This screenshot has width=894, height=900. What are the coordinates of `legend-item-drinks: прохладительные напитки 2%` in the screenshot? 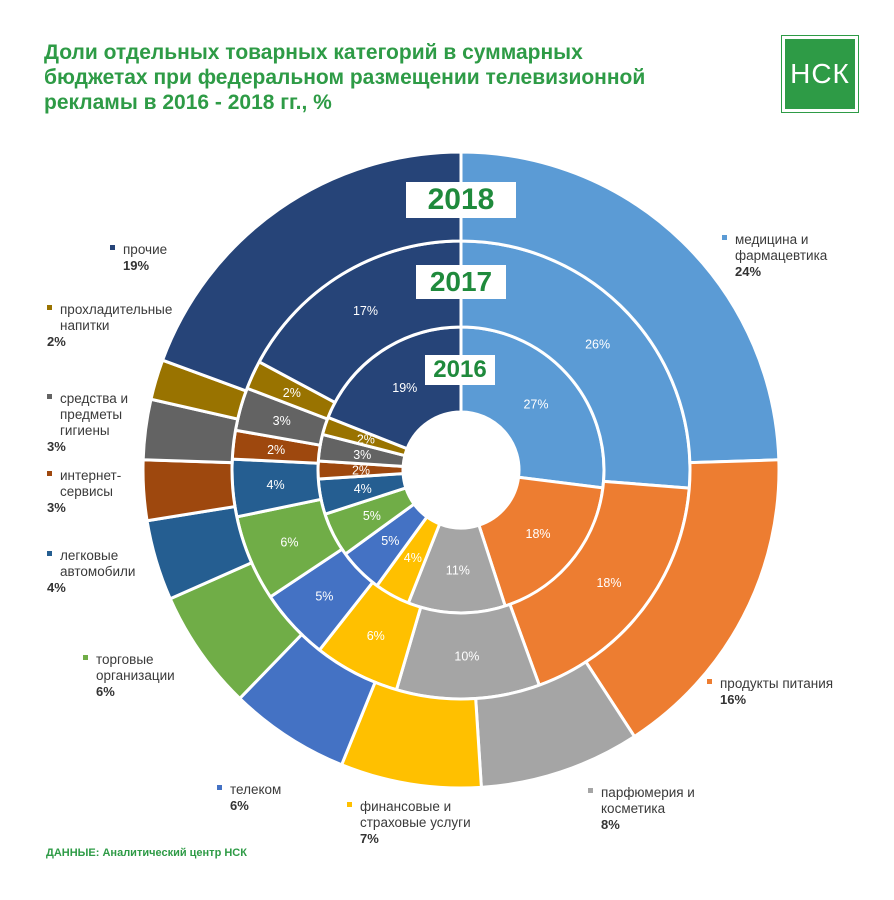 It's located at (133, 326).